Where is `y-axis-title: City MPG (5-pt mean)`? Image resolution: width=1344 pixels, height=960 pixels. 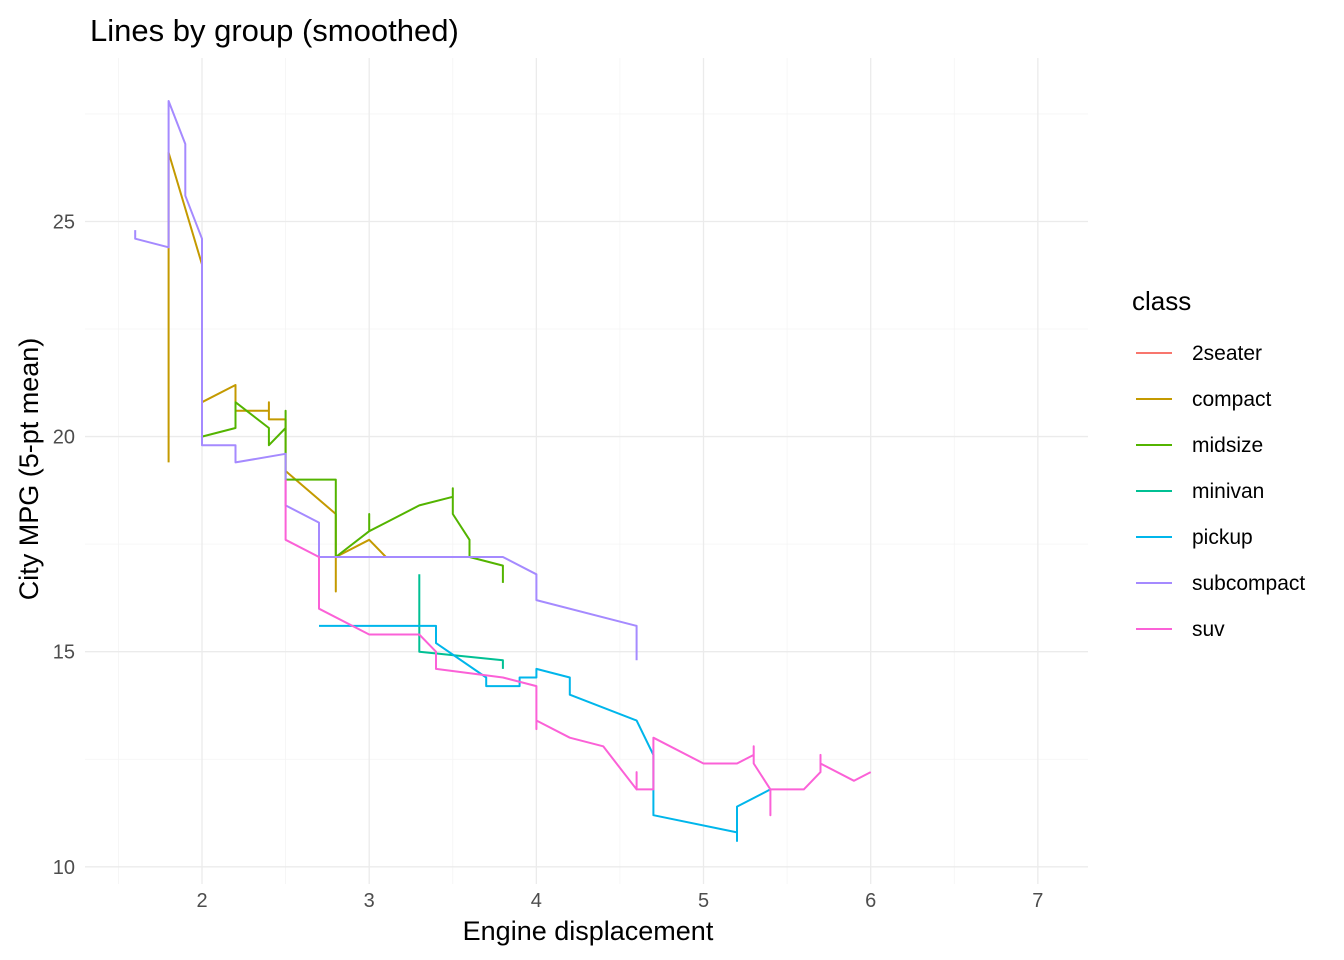 y-axis-title: City MPG (5-pt mean) is located at coordinates (29, 469).